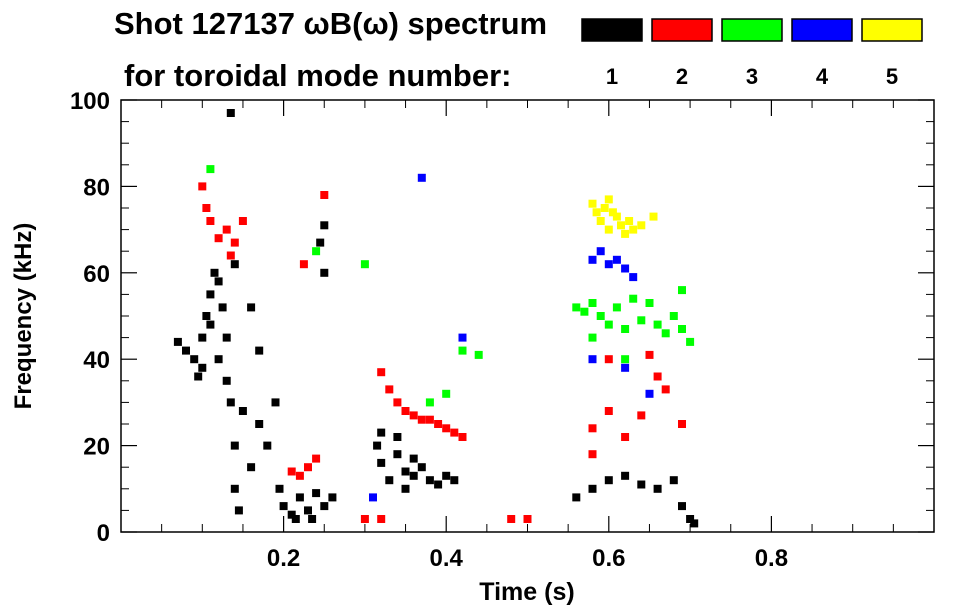 The image size is (963, 615). What do you see at coordinates (771, 558) in the screenshot?
I see `x-tick-label-3: 0.8` at bounding box center [771, 558].